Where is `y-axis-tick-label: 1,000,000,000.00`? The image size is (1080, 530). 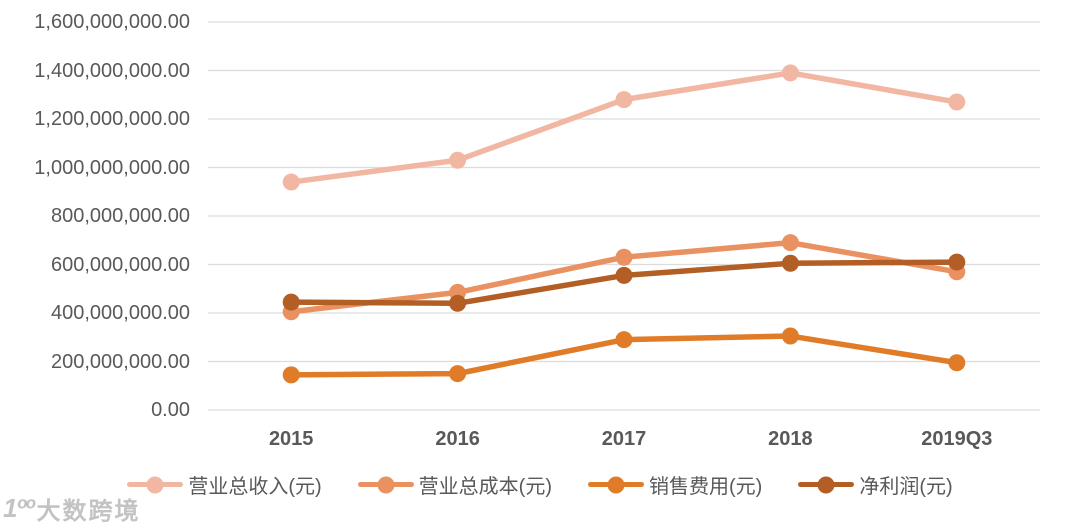
y-axis-tick-label: 1,000,000,000.00 is located at coordinates (112, 167).